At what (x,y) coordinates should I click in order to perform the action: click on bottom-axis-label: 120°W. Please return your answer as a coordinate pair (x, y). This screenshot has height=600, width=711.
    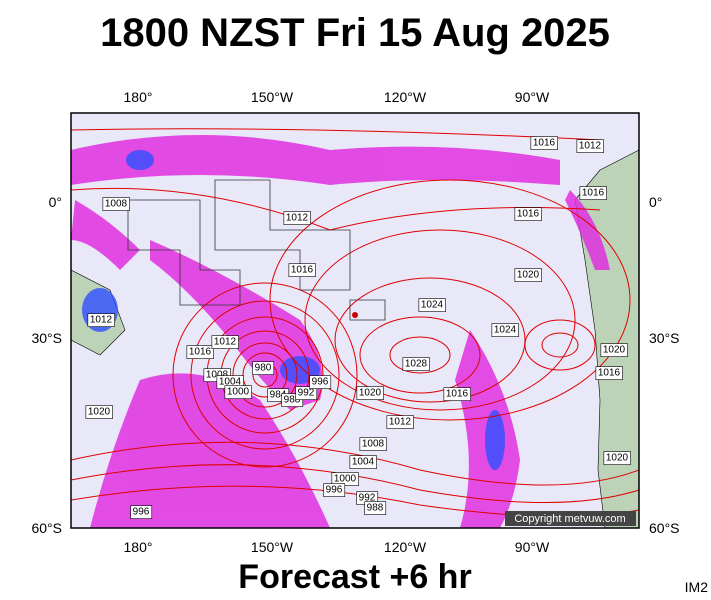
    Looking at the image, I should click on (405, 547).